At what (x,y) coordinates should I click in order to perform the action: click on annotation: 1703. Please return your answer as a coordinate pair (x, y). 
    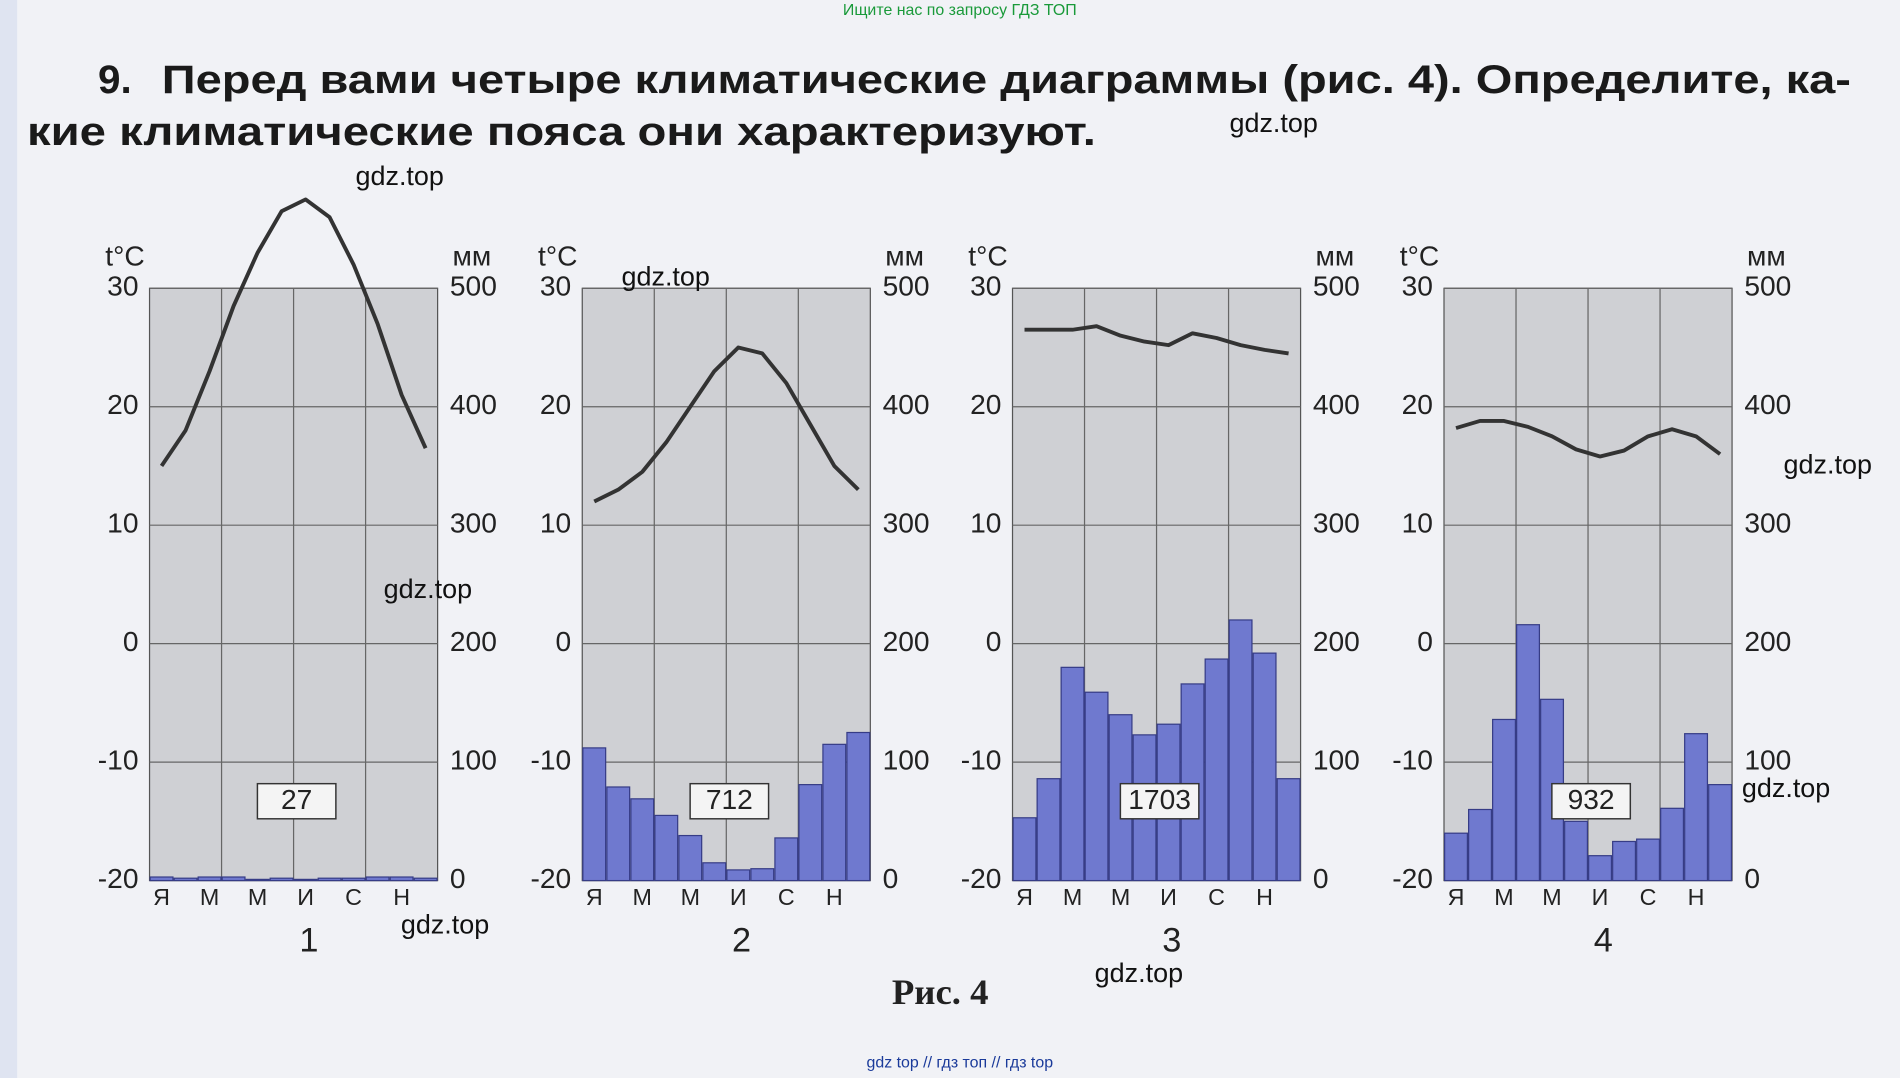
    Looking at the image, I should click on (1159, 799).